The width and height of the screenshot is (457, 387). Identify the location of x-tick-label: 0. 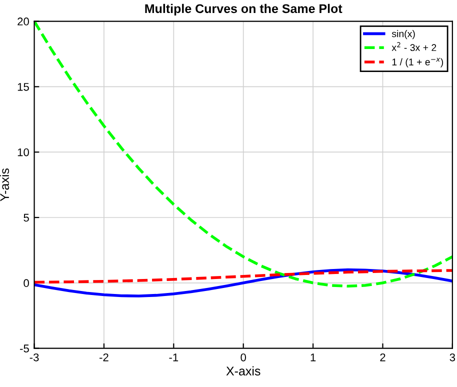
(243, 357).